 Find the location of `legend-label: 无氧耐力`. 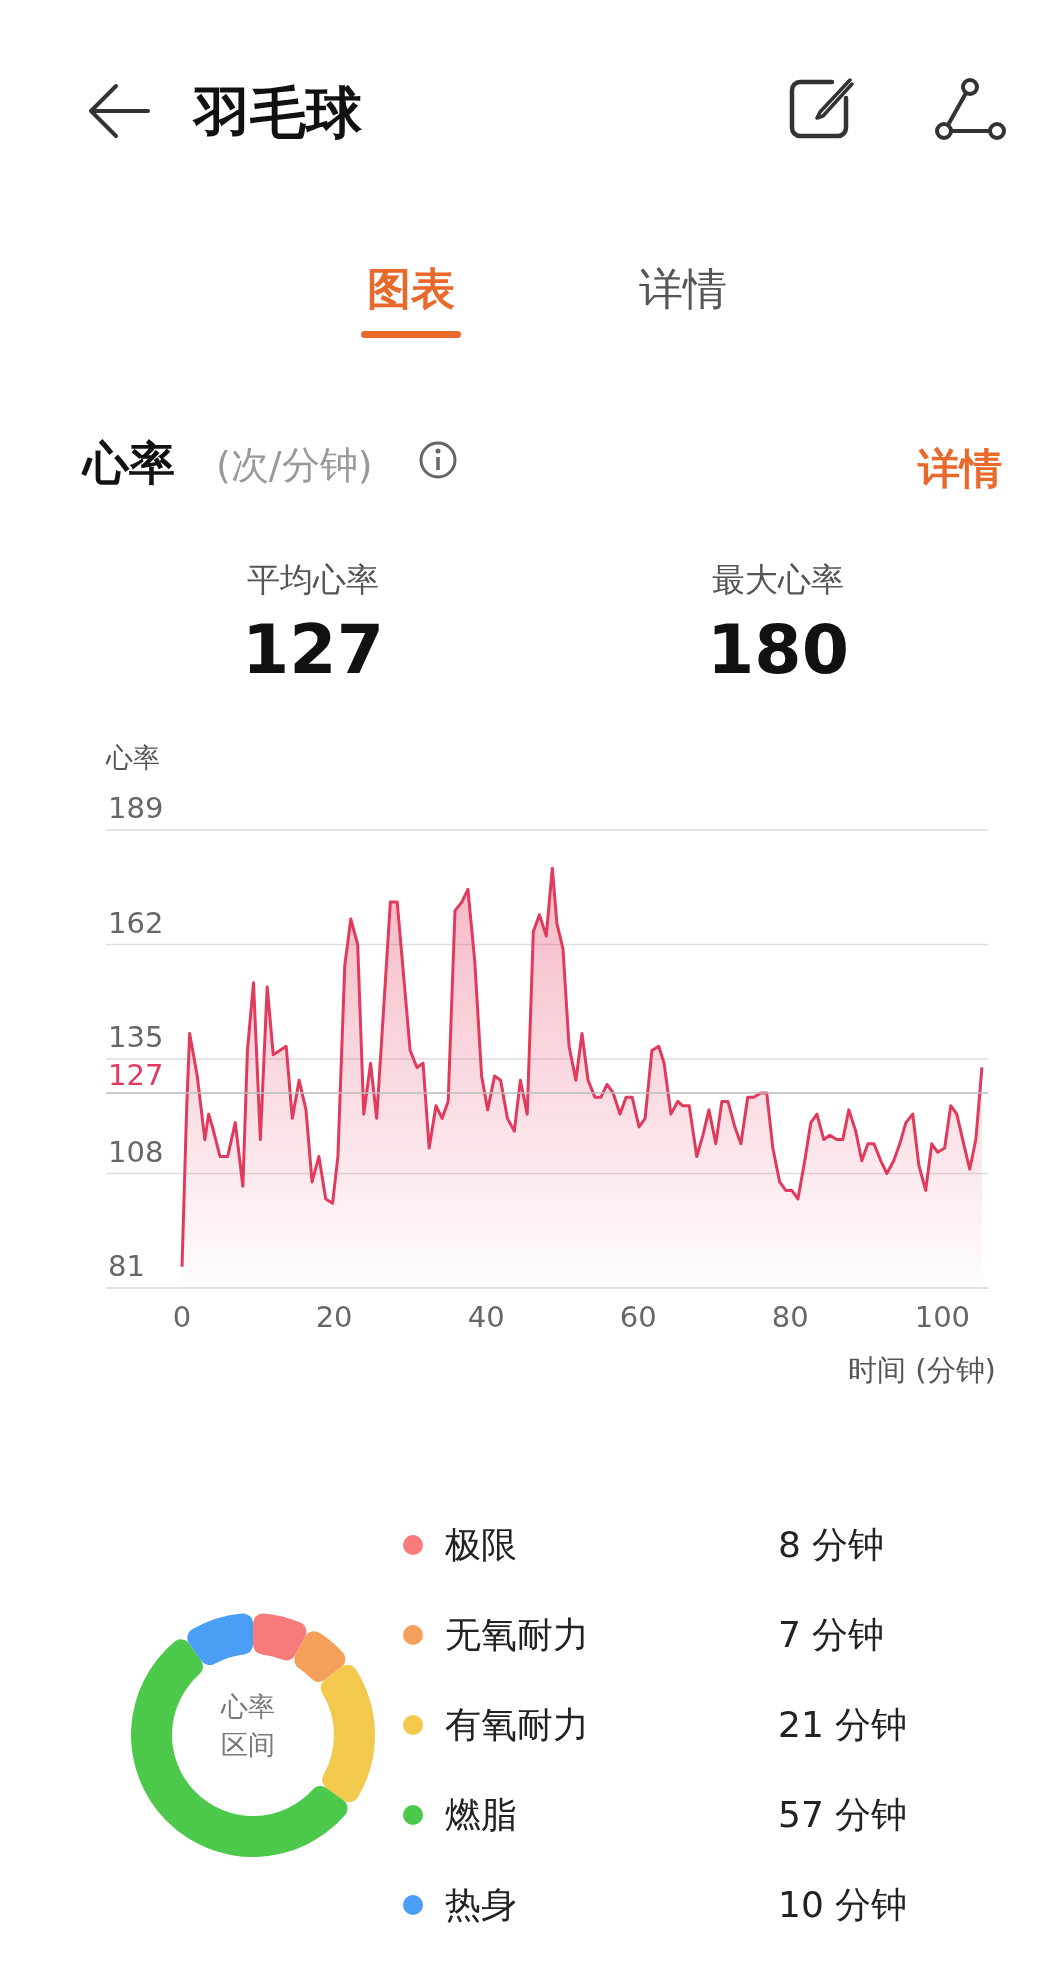

legend-label: 无氧耐力 is located at coordinates (517, 1634).